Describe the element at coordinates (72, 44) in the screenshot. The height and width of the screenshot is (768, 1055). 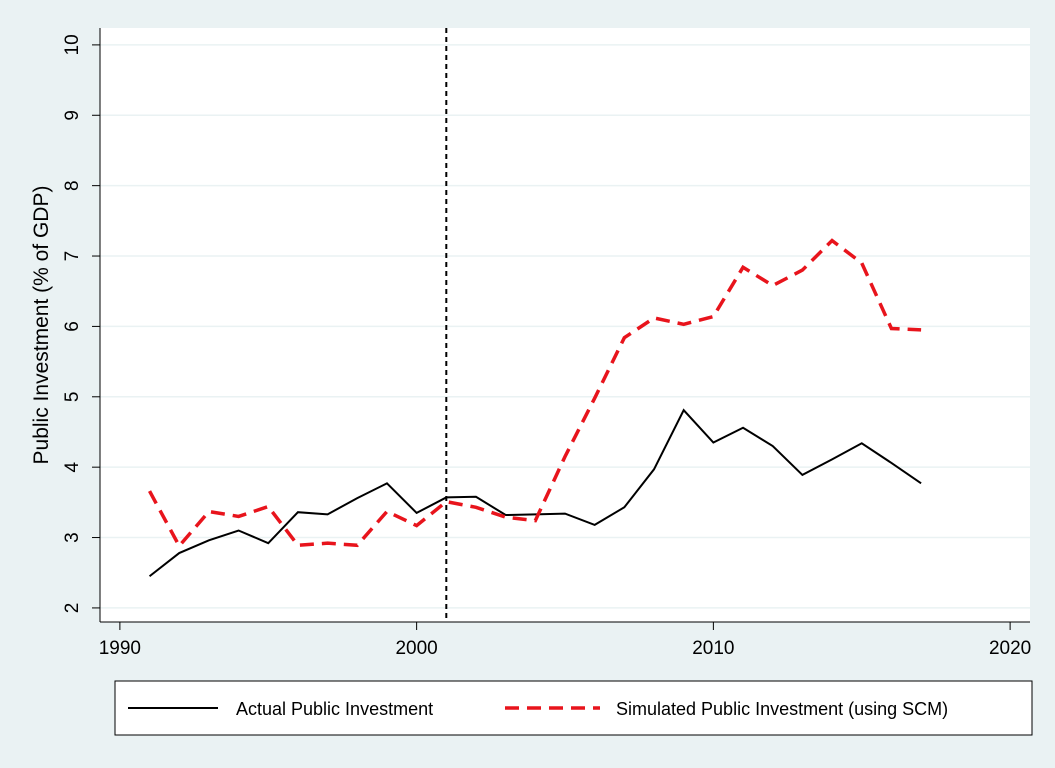
I see `y-tick-label: 10` at that location.